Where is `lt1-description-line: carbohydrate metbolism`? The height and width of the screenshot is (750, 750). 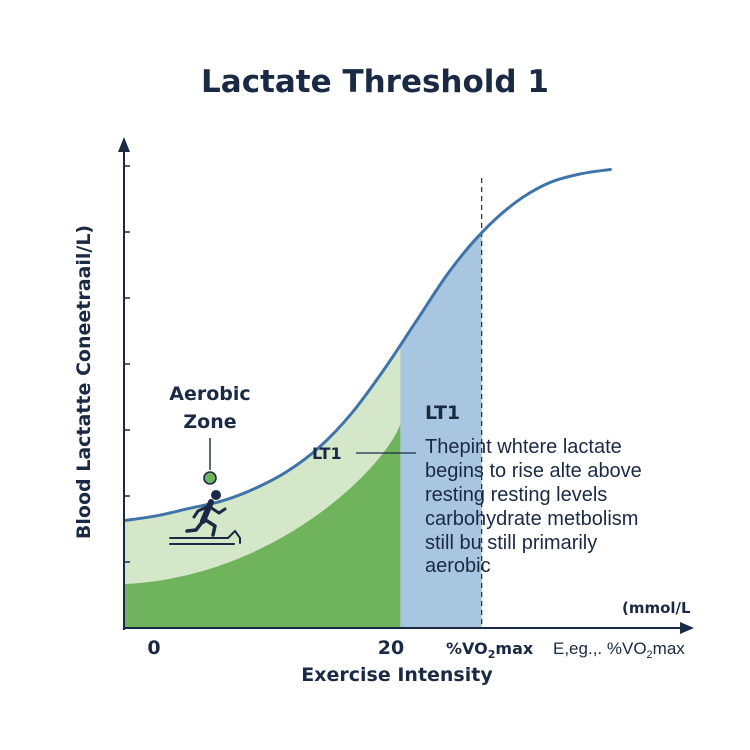
lt1-description-line: carbohydrate metbolism is located at coordinates (531, 519).